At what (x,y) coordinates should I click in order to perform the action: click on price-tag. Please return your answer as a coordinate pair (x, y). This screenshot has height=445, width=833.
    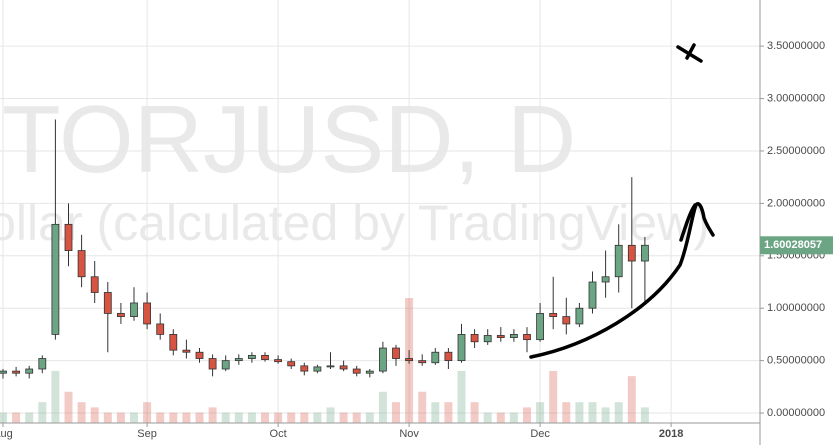
    Looking at the image, I should click on (796, 245).